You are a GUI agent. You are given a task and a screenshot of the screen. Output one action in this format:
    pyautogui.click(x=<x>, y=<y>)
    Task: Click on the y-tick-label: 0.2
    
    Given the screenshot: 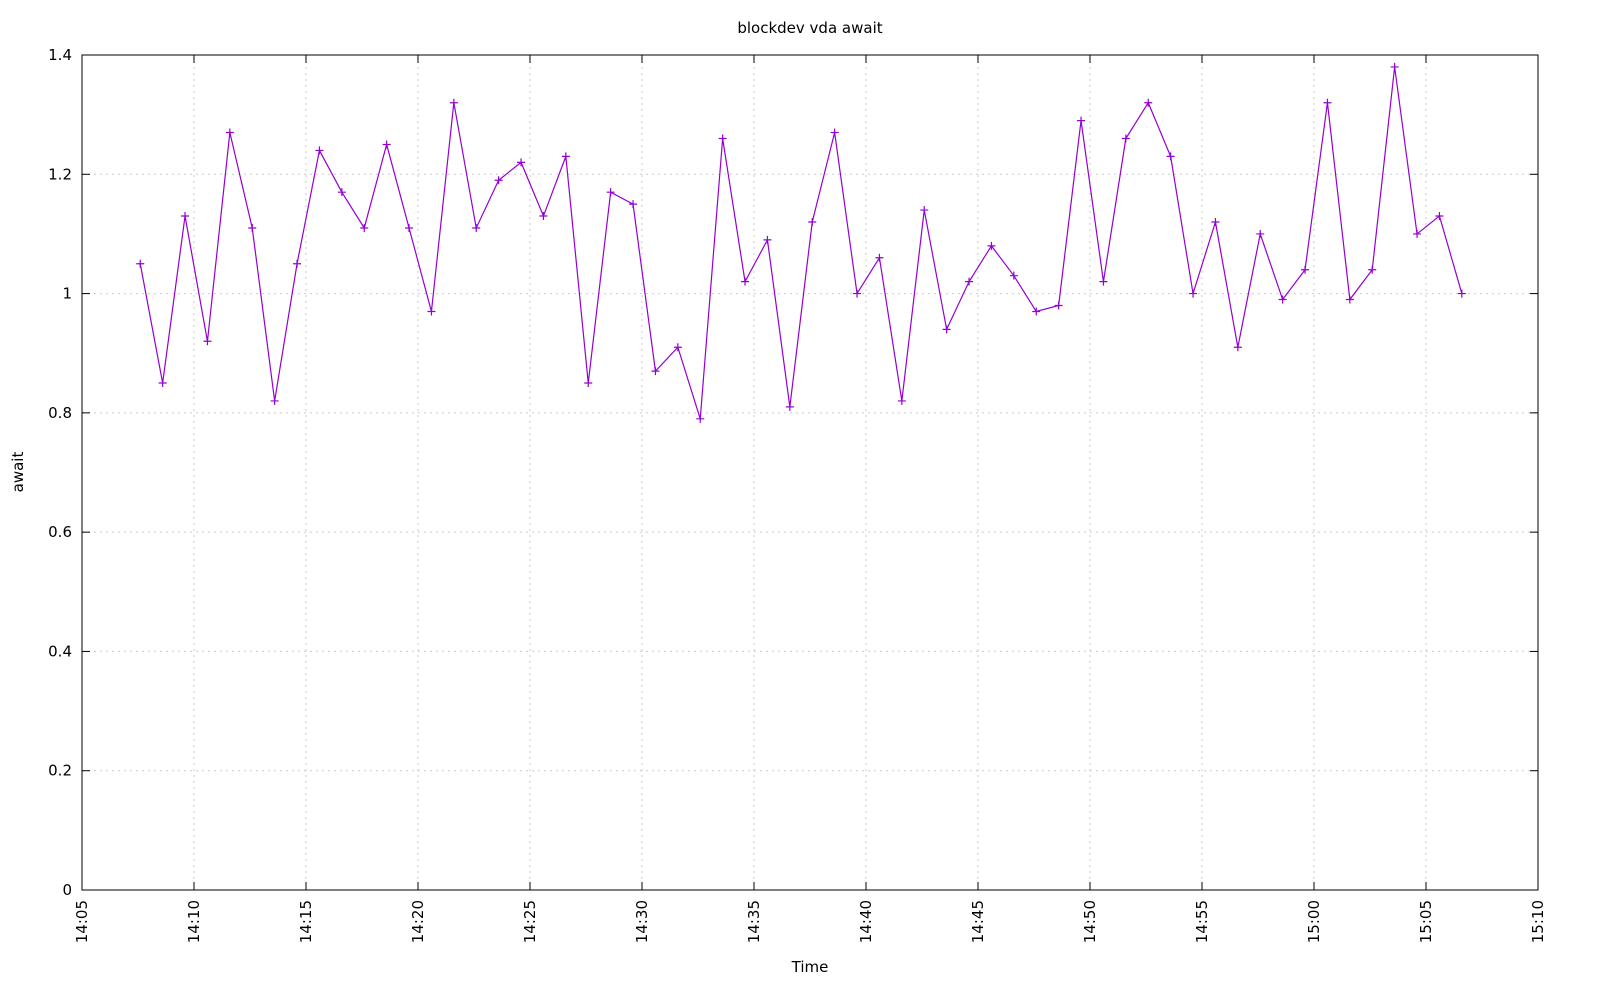 What is the action you would take?
    pyautogui.click(x=60, y=771)
    